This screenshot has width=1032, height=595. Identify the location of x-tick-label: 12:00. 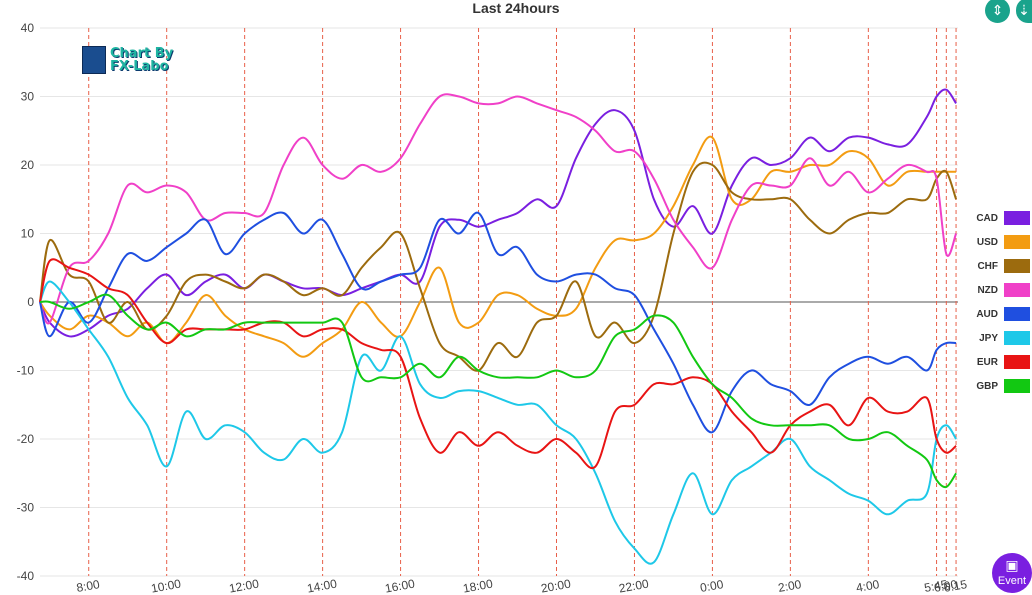
(244, 586).